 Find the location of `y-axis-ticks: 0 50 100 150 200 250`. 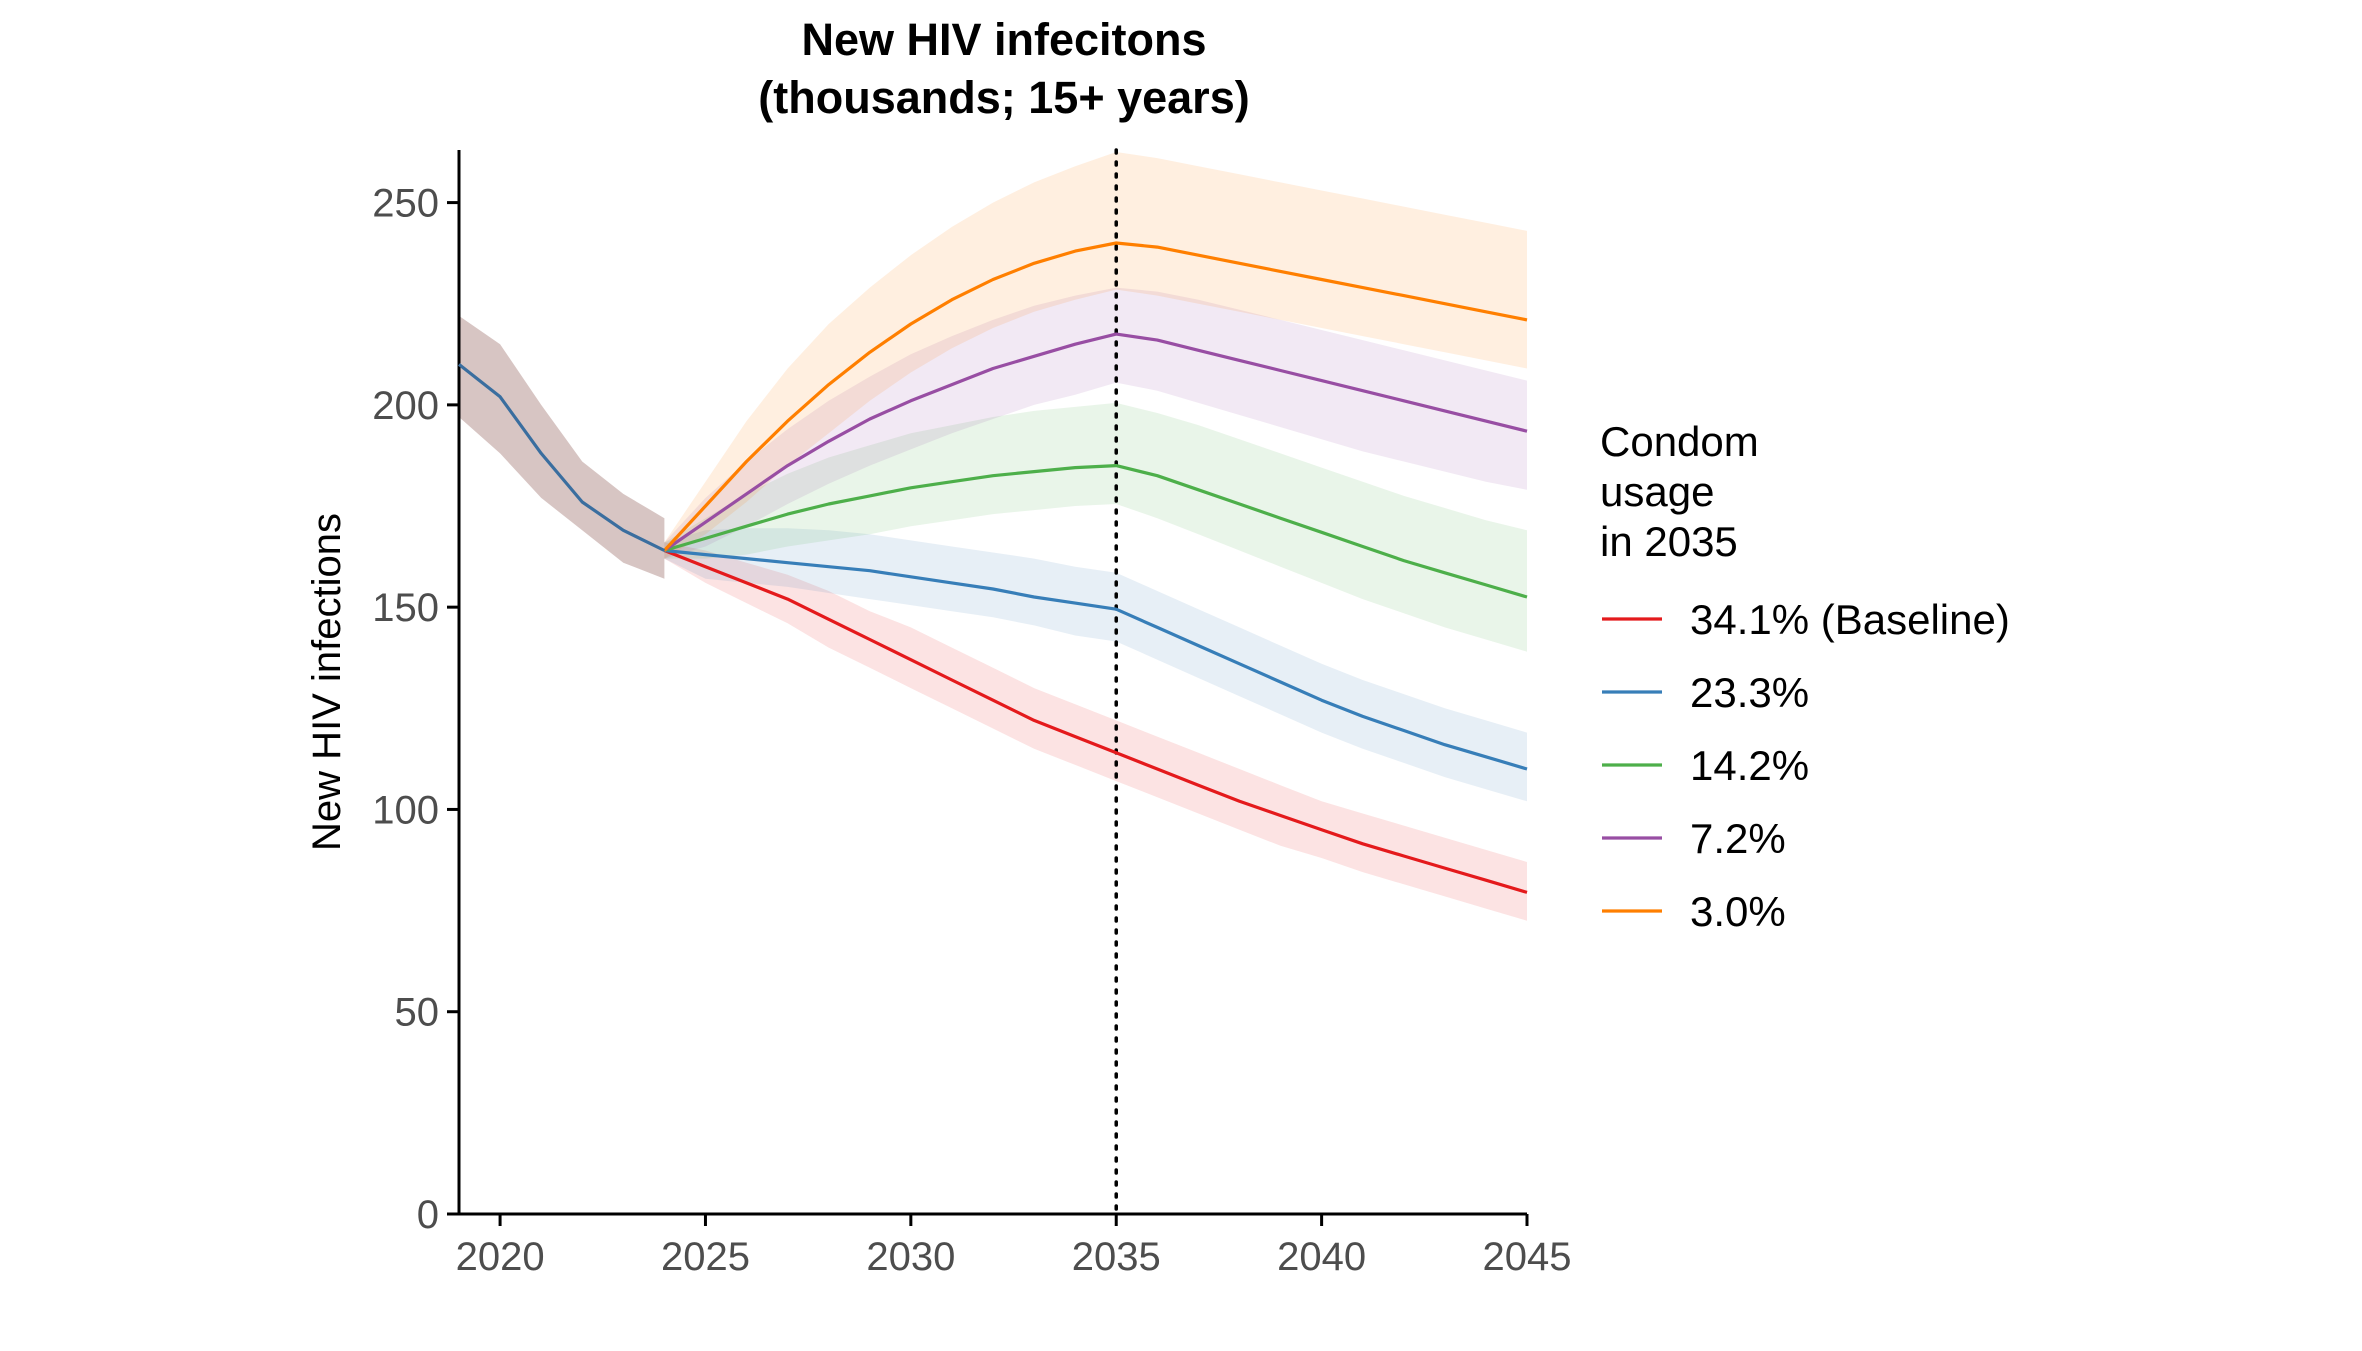

y-axis-ticks: 0 50 100 150 200 250 is located at coordinates (415, 709).